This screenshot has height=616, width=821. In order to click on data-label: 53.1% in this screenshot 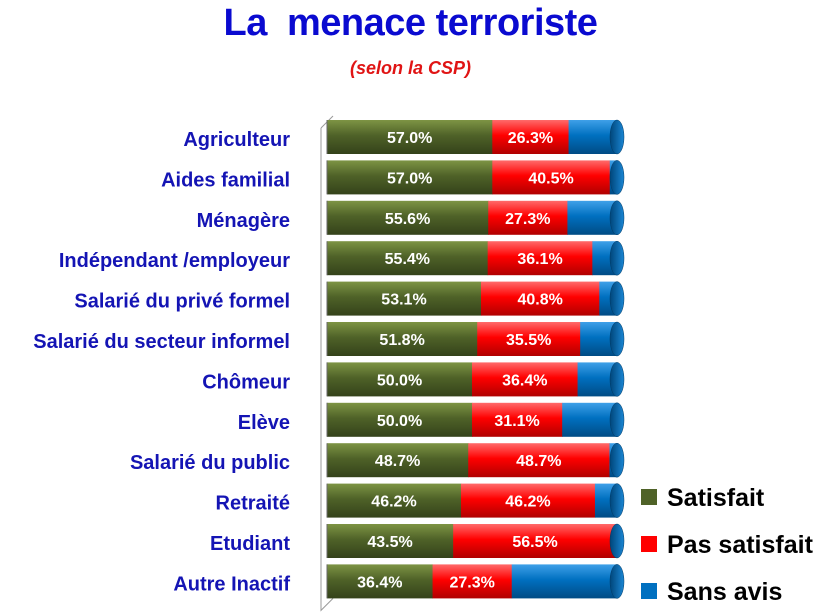, I will do `click(403, 300)`.